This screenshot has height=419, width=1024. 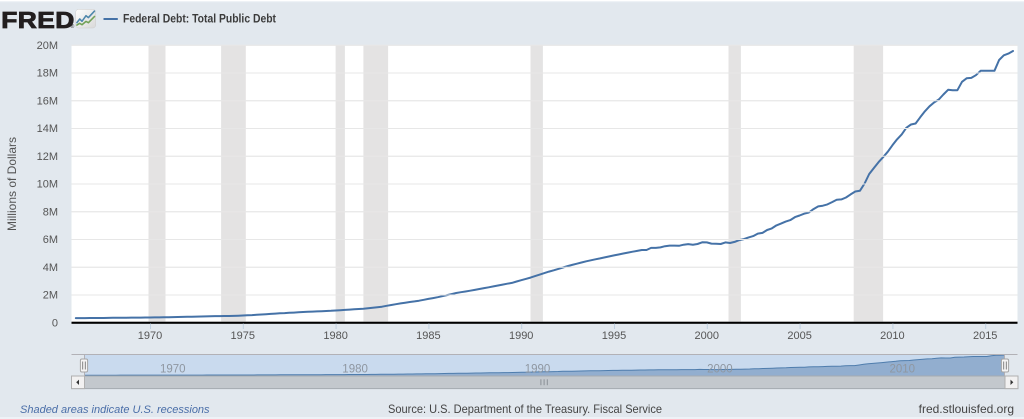 What do you see at coordinates (115, 410) in the screenshot?
I see `svg-text:Shaded areas indicate U.S. rec: Shaded areas indicate U.S. recessions` at bounding box center [115, 410].